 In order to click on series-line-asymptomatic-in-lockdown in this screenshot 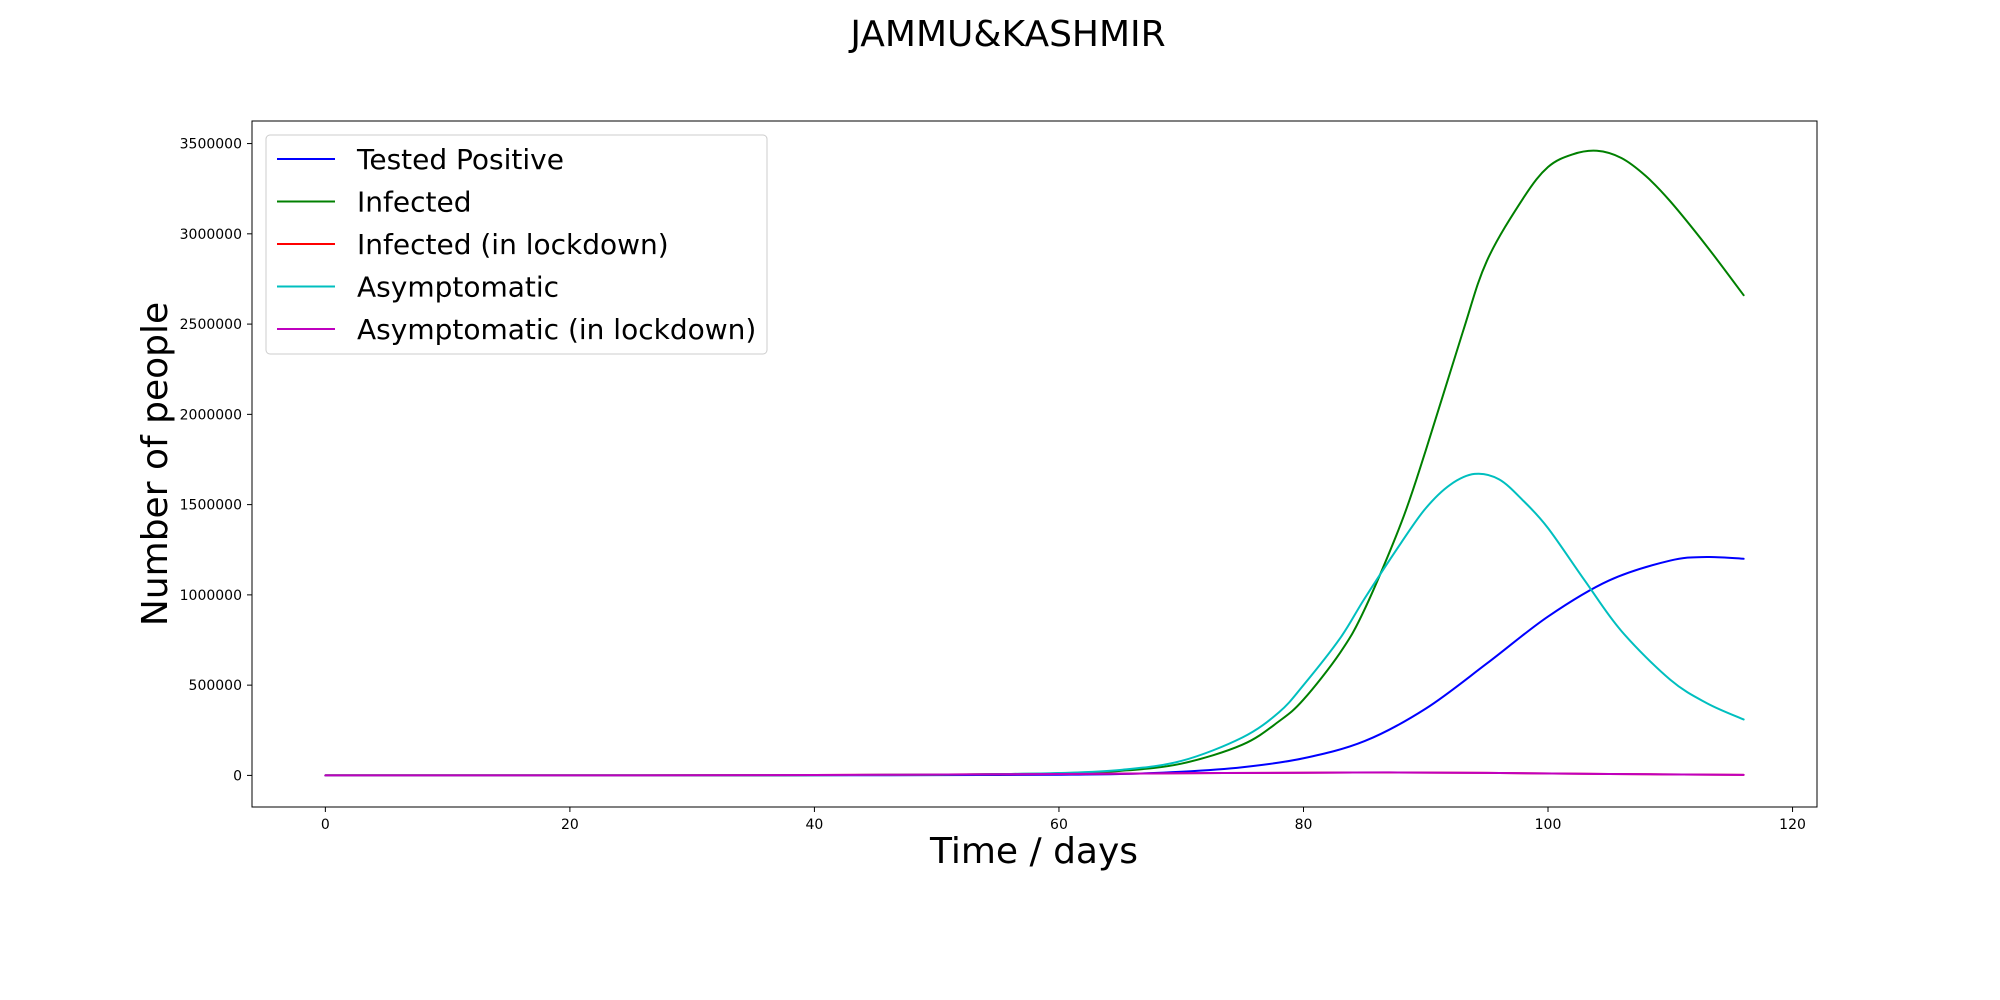, I will do `click(1034, 774)`.